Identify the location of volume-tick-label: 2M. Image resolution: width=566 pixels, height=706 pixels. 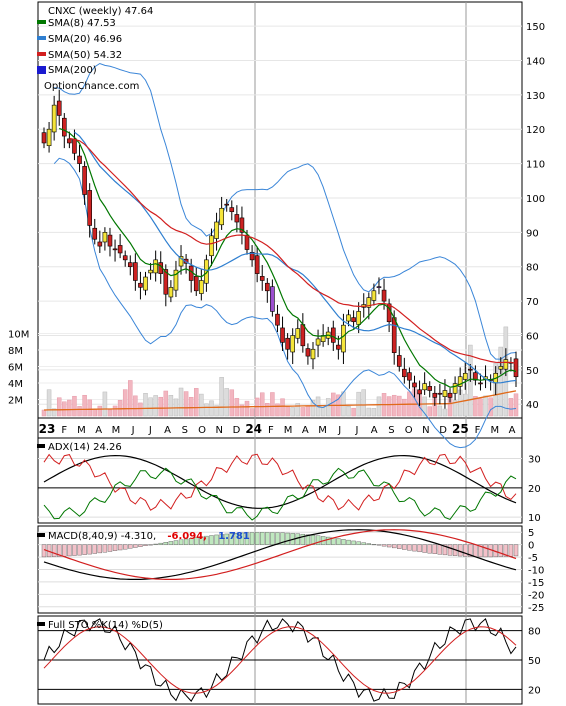
(15, 401).